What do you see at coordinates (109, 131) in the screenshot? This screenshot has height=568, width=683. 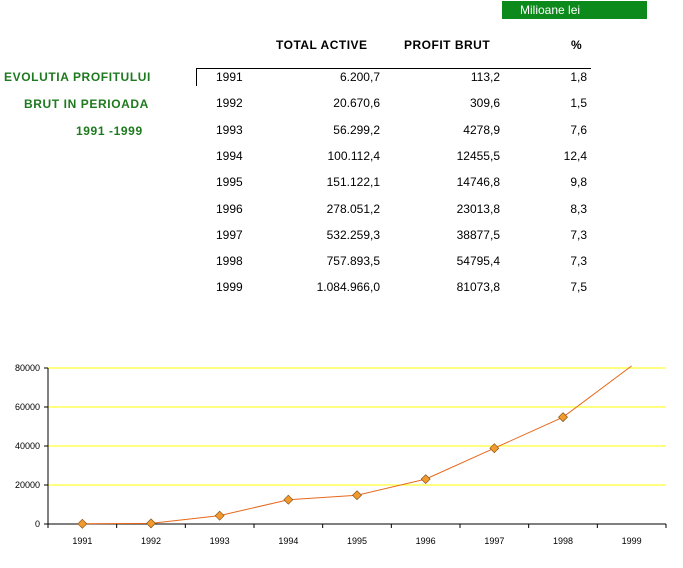 I see `side-title-line-3: 1991 -1999` at bounding box center [109, 131].